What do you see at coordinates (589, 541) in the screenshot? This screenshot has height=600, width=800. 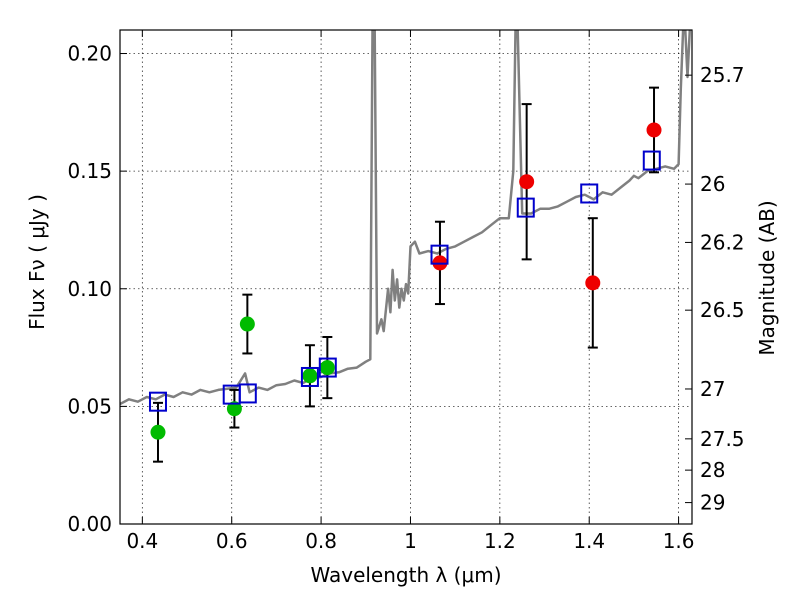 I see `x-tick-label: 1.4` at bounding box center [589, 541].